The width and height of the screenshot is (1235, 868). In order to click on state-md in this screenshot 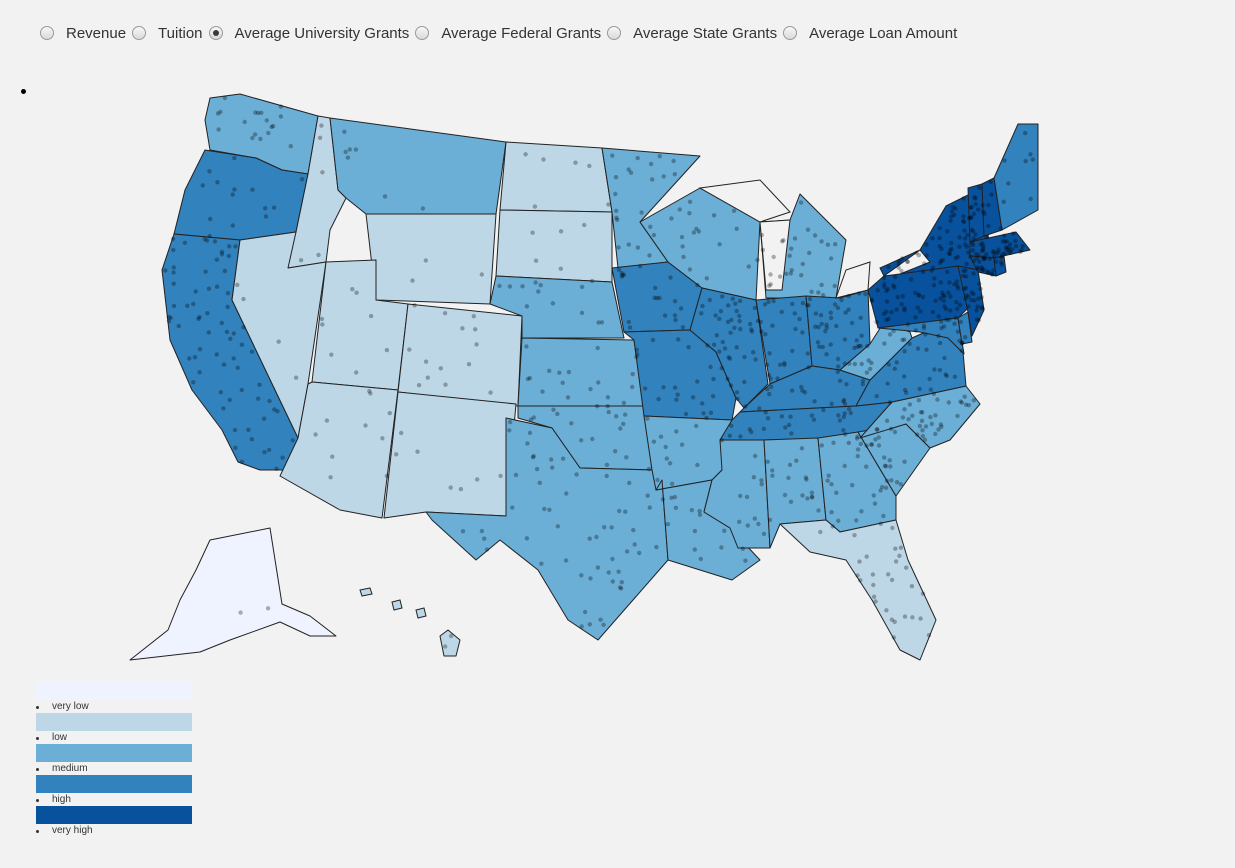, I will do `click(921, 336)`.